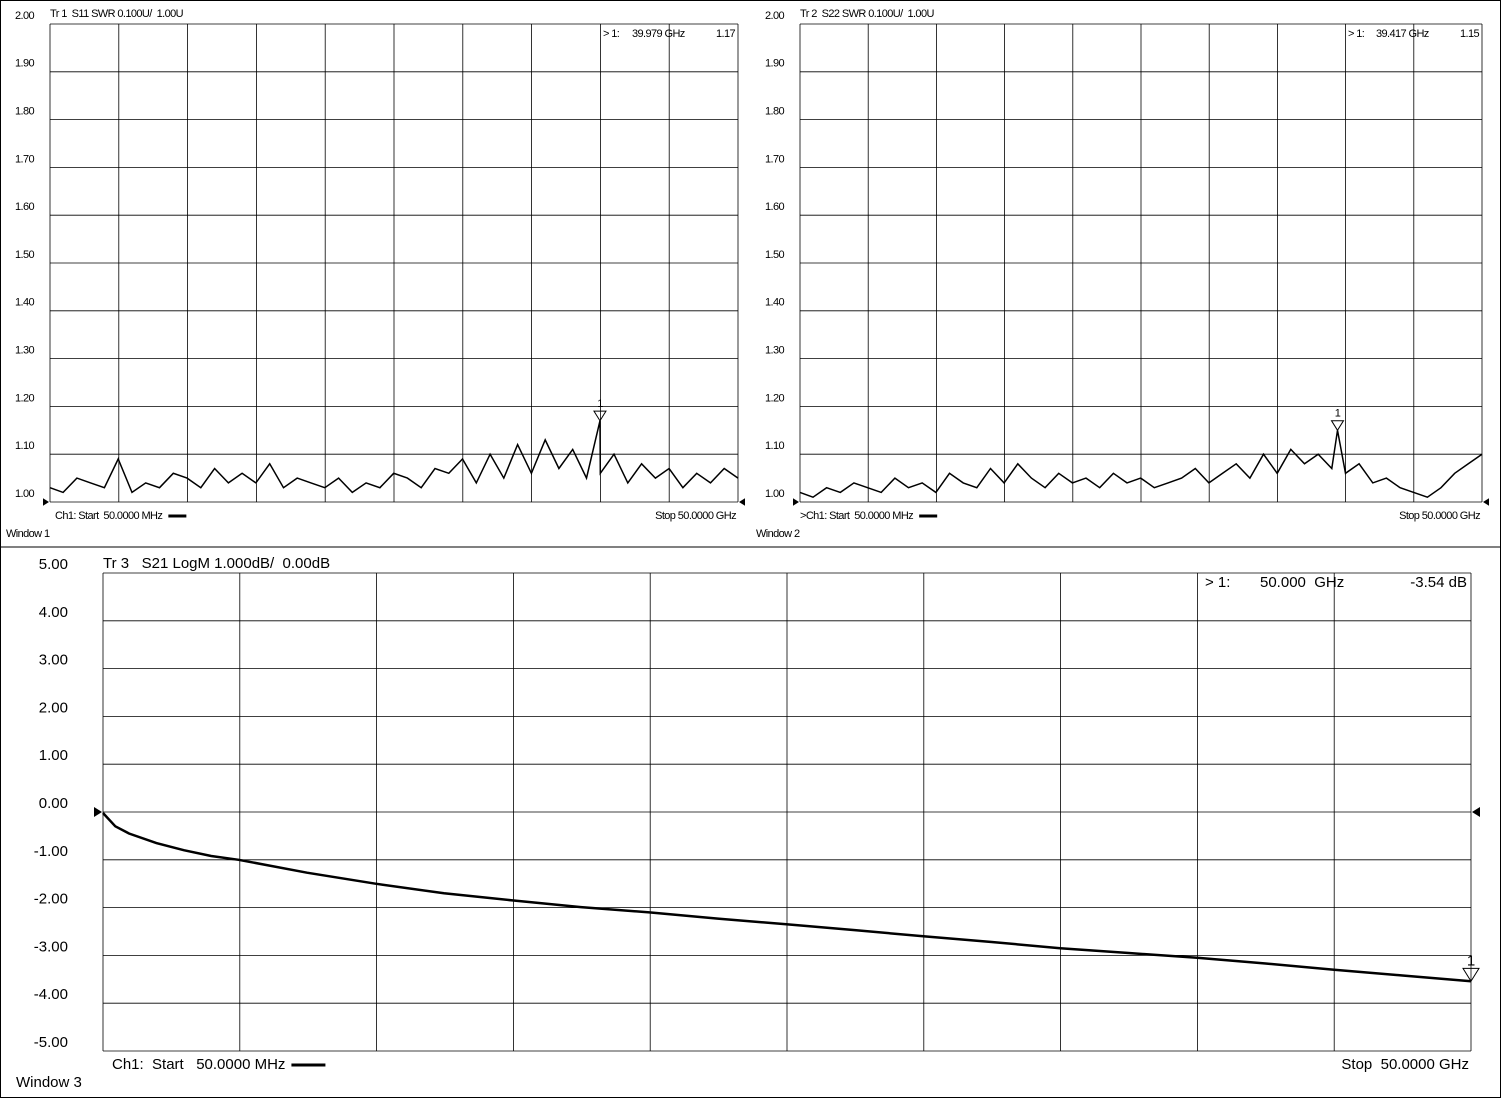 This screenshot has width=1501, height=1103. Describe the element at coordinates (53, 564) in the screenshot. I see `y-tick-label: 5.00` at that location.